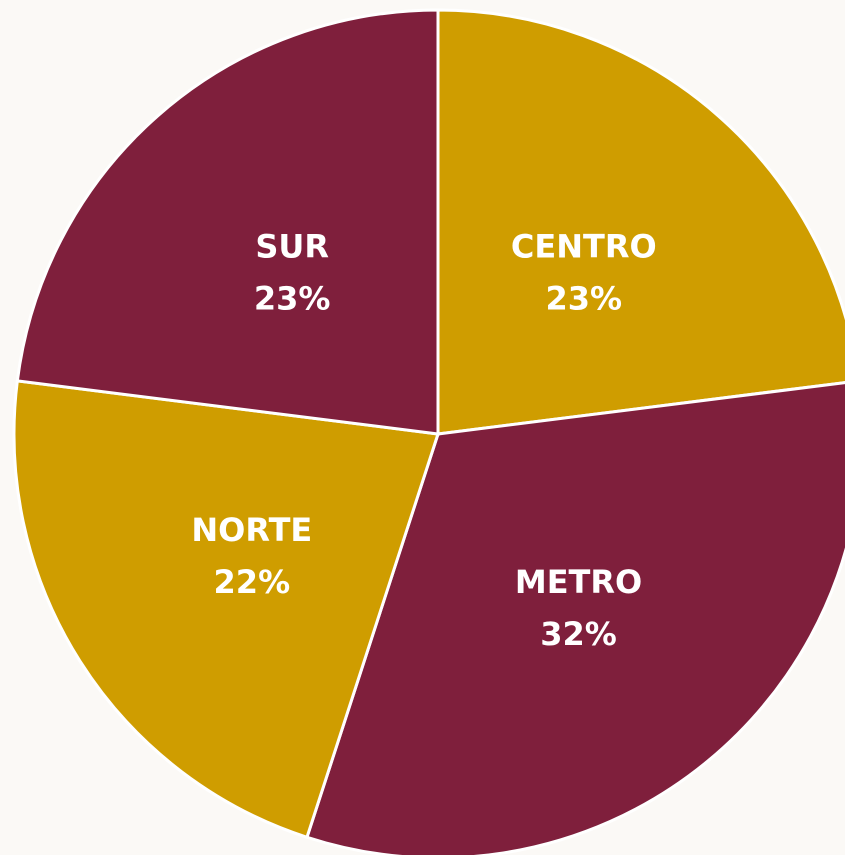 The height and width of the screenshot is (855, 845). What do you see at coordinates (252, 582) in the screenshot?
I see `slice-value-label: 22%` at bounding box center [252, 582].